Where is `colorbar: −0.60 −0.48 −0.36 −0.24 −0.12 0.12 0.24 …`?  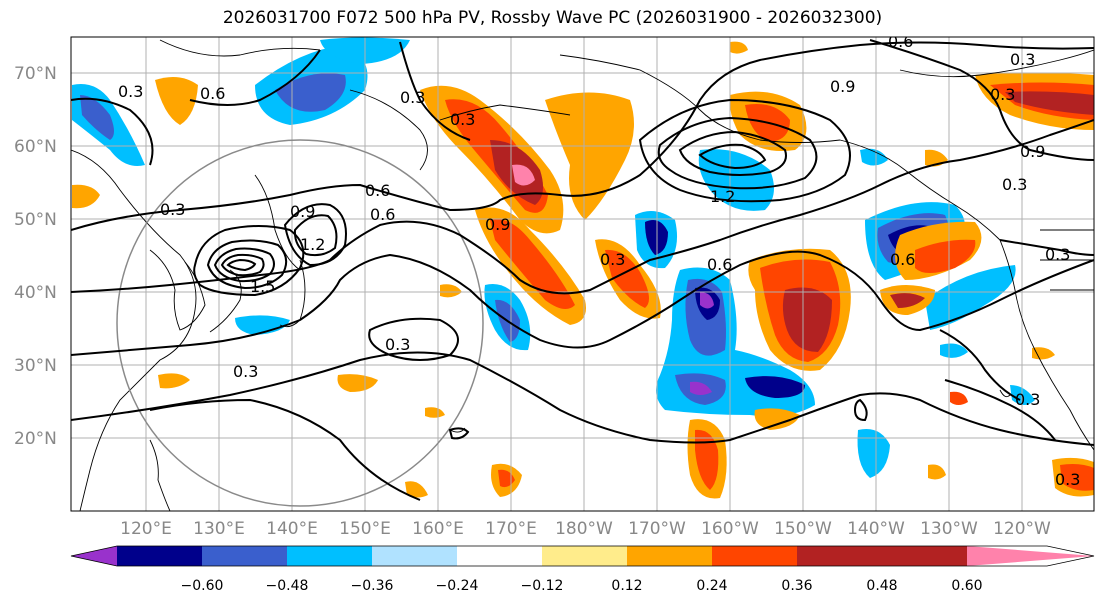
colorbar: −0.60 −0.48 −0.36 −0.24 −0.12 0.12 0.24 … is located at coordinates (582, 569).